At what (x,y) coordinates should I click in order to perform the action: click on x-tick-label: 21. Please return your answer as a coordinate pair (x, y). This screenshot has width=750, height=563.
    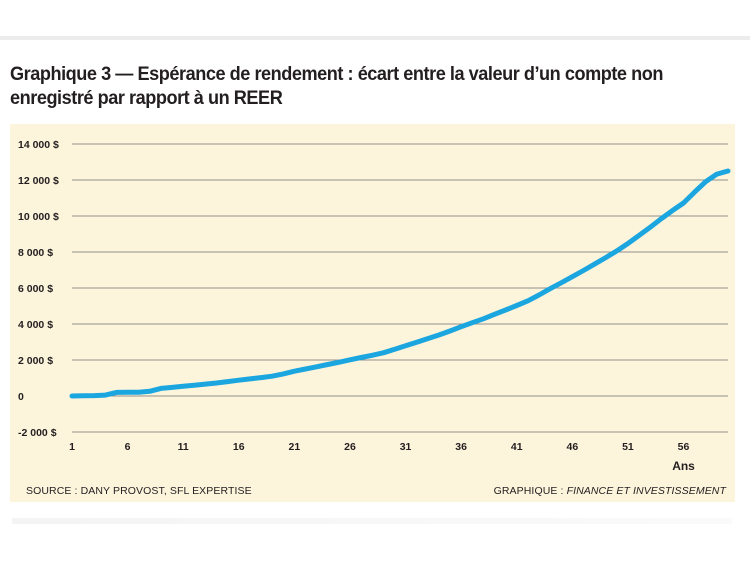
    Looking at the image, I should click on (295, 447).